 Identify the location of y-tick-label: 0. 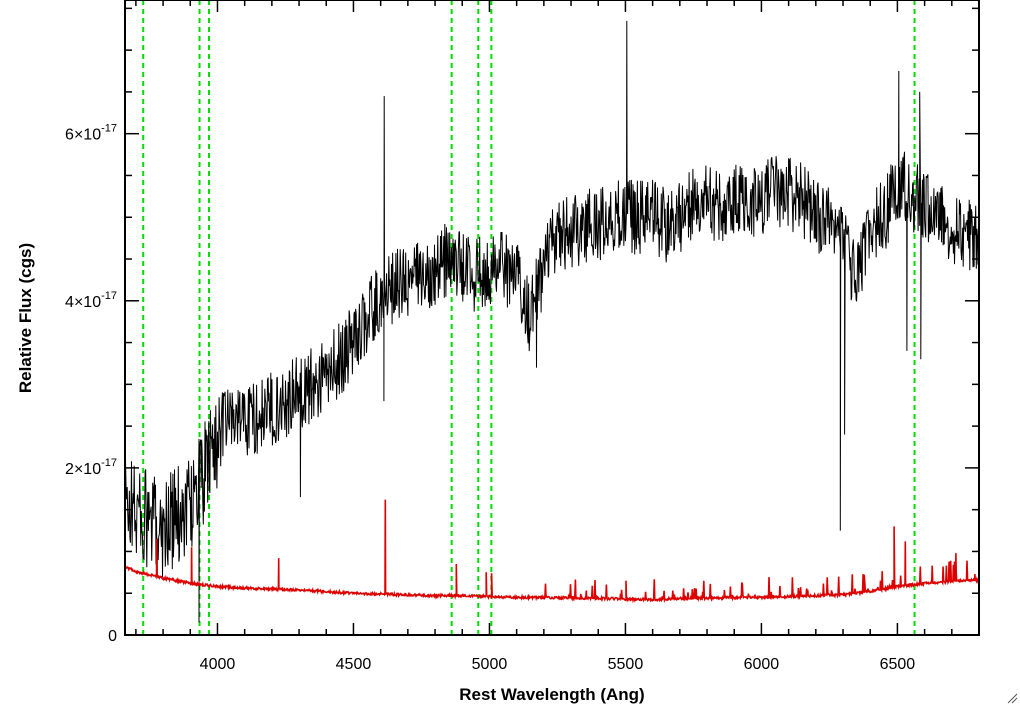
(112, 636).